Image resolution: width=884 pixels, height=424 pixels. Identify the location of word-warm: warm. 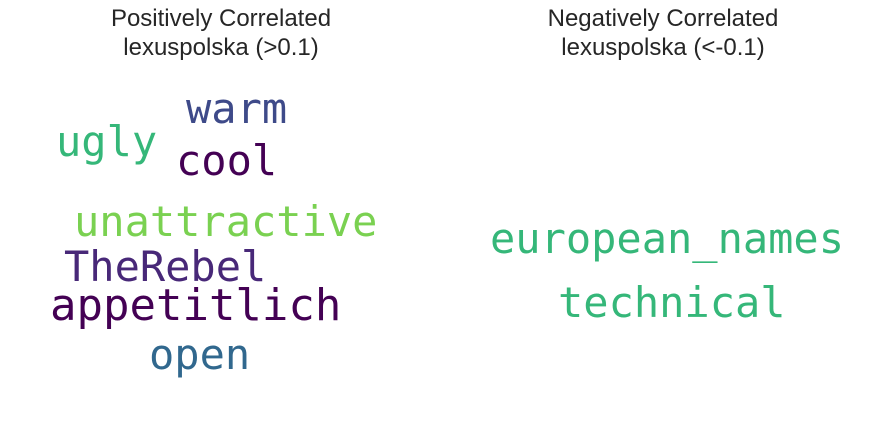
(237, 108).